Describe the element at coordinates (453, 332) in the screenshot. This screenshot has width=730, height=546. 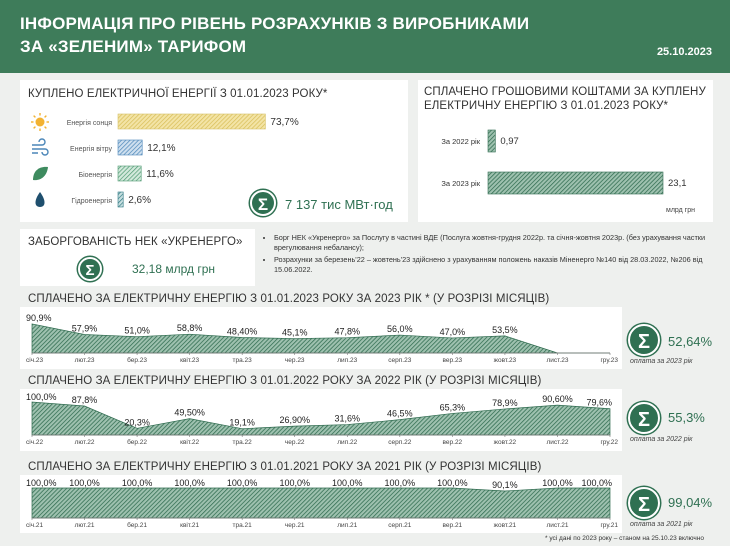
I see `data-label: 47,0%` at that location.